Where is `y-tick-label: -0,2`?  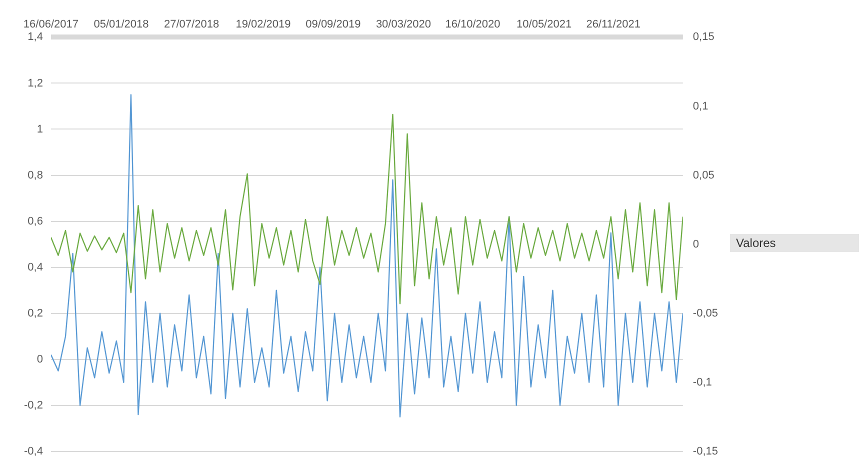
y-tick-label: -0,2 is located at coordinates (33, 405).